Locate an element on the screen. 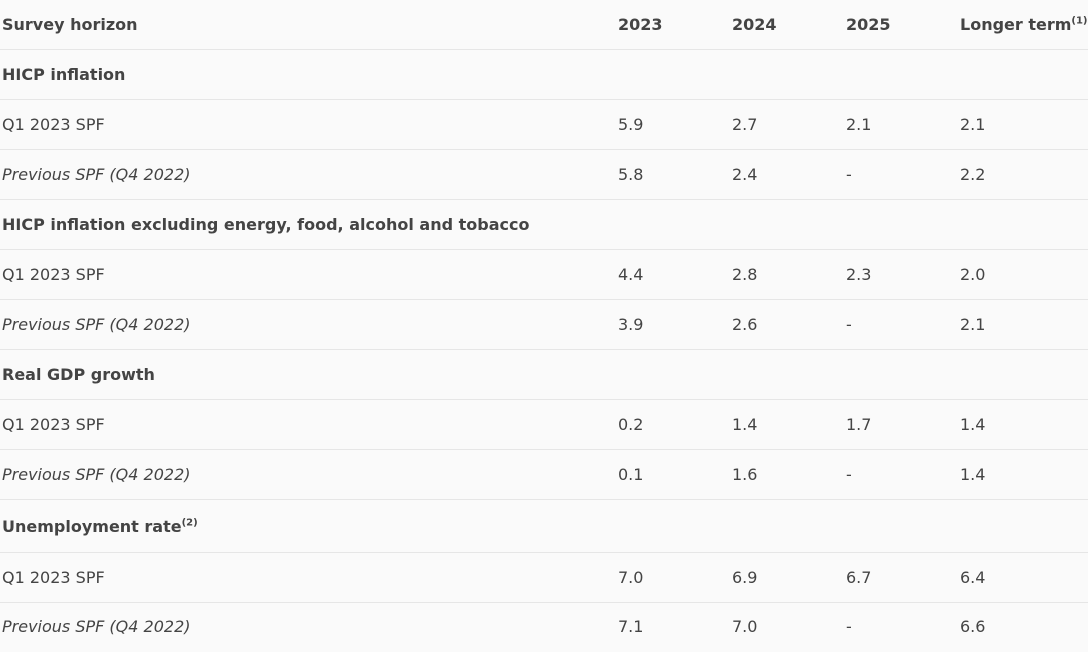  section-row: Real GDP growth is located at coordinates (544, 375).